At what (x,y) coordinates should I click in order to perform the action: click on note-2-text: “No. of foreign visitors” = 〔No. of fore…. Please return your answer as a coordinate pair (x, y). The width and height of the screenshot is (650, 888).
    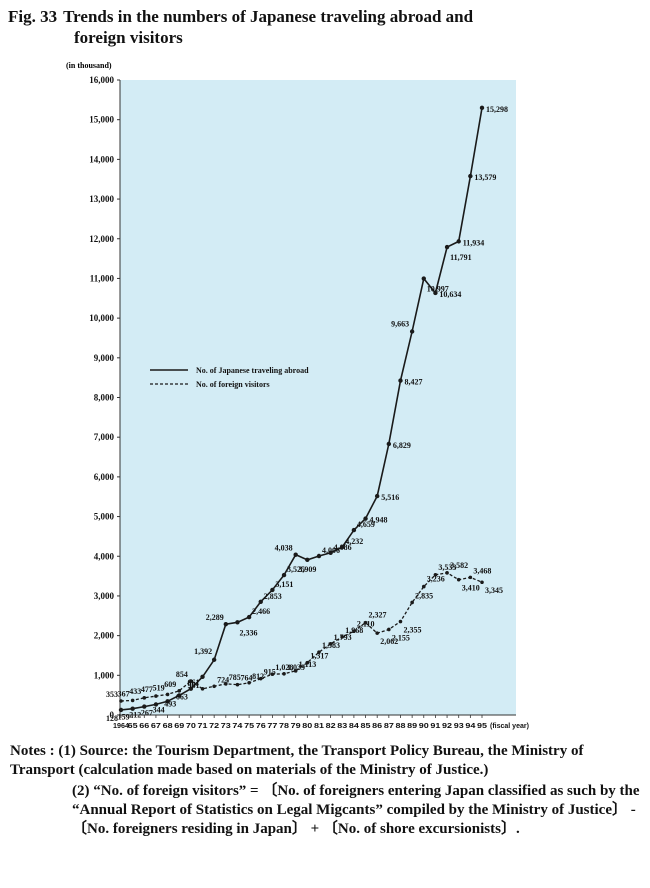
    Looking at the image, I should click on (356, 810).